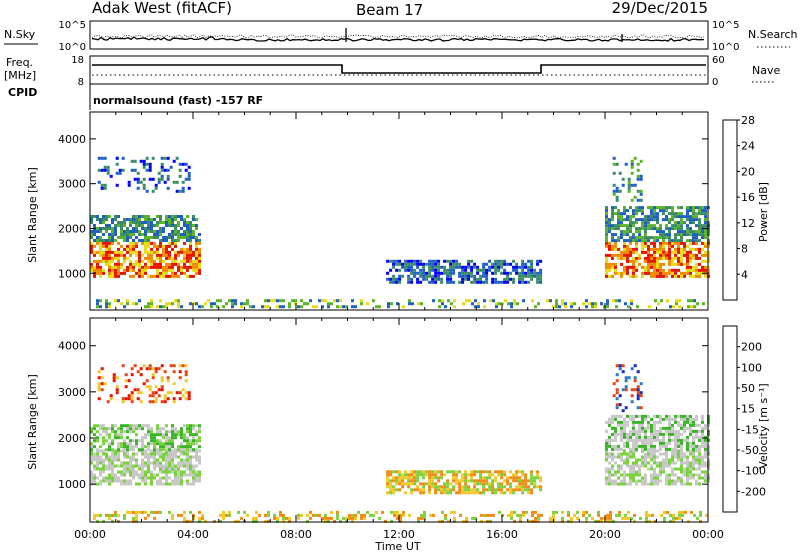  What do you see at coordinates (748, 409) in the screenshot?
I see `velocity-colorbar-label: 15` at bounding box center [748, 409].